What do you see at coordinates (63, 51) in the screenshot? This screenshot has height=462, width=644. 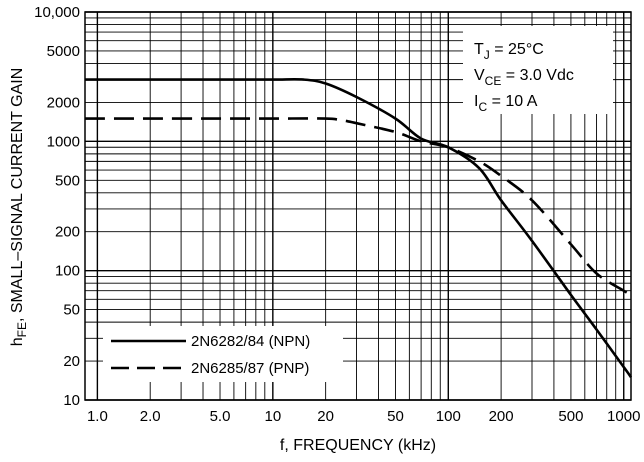 I see `y-tick-label: 5000` at bounding box center [63, 51].